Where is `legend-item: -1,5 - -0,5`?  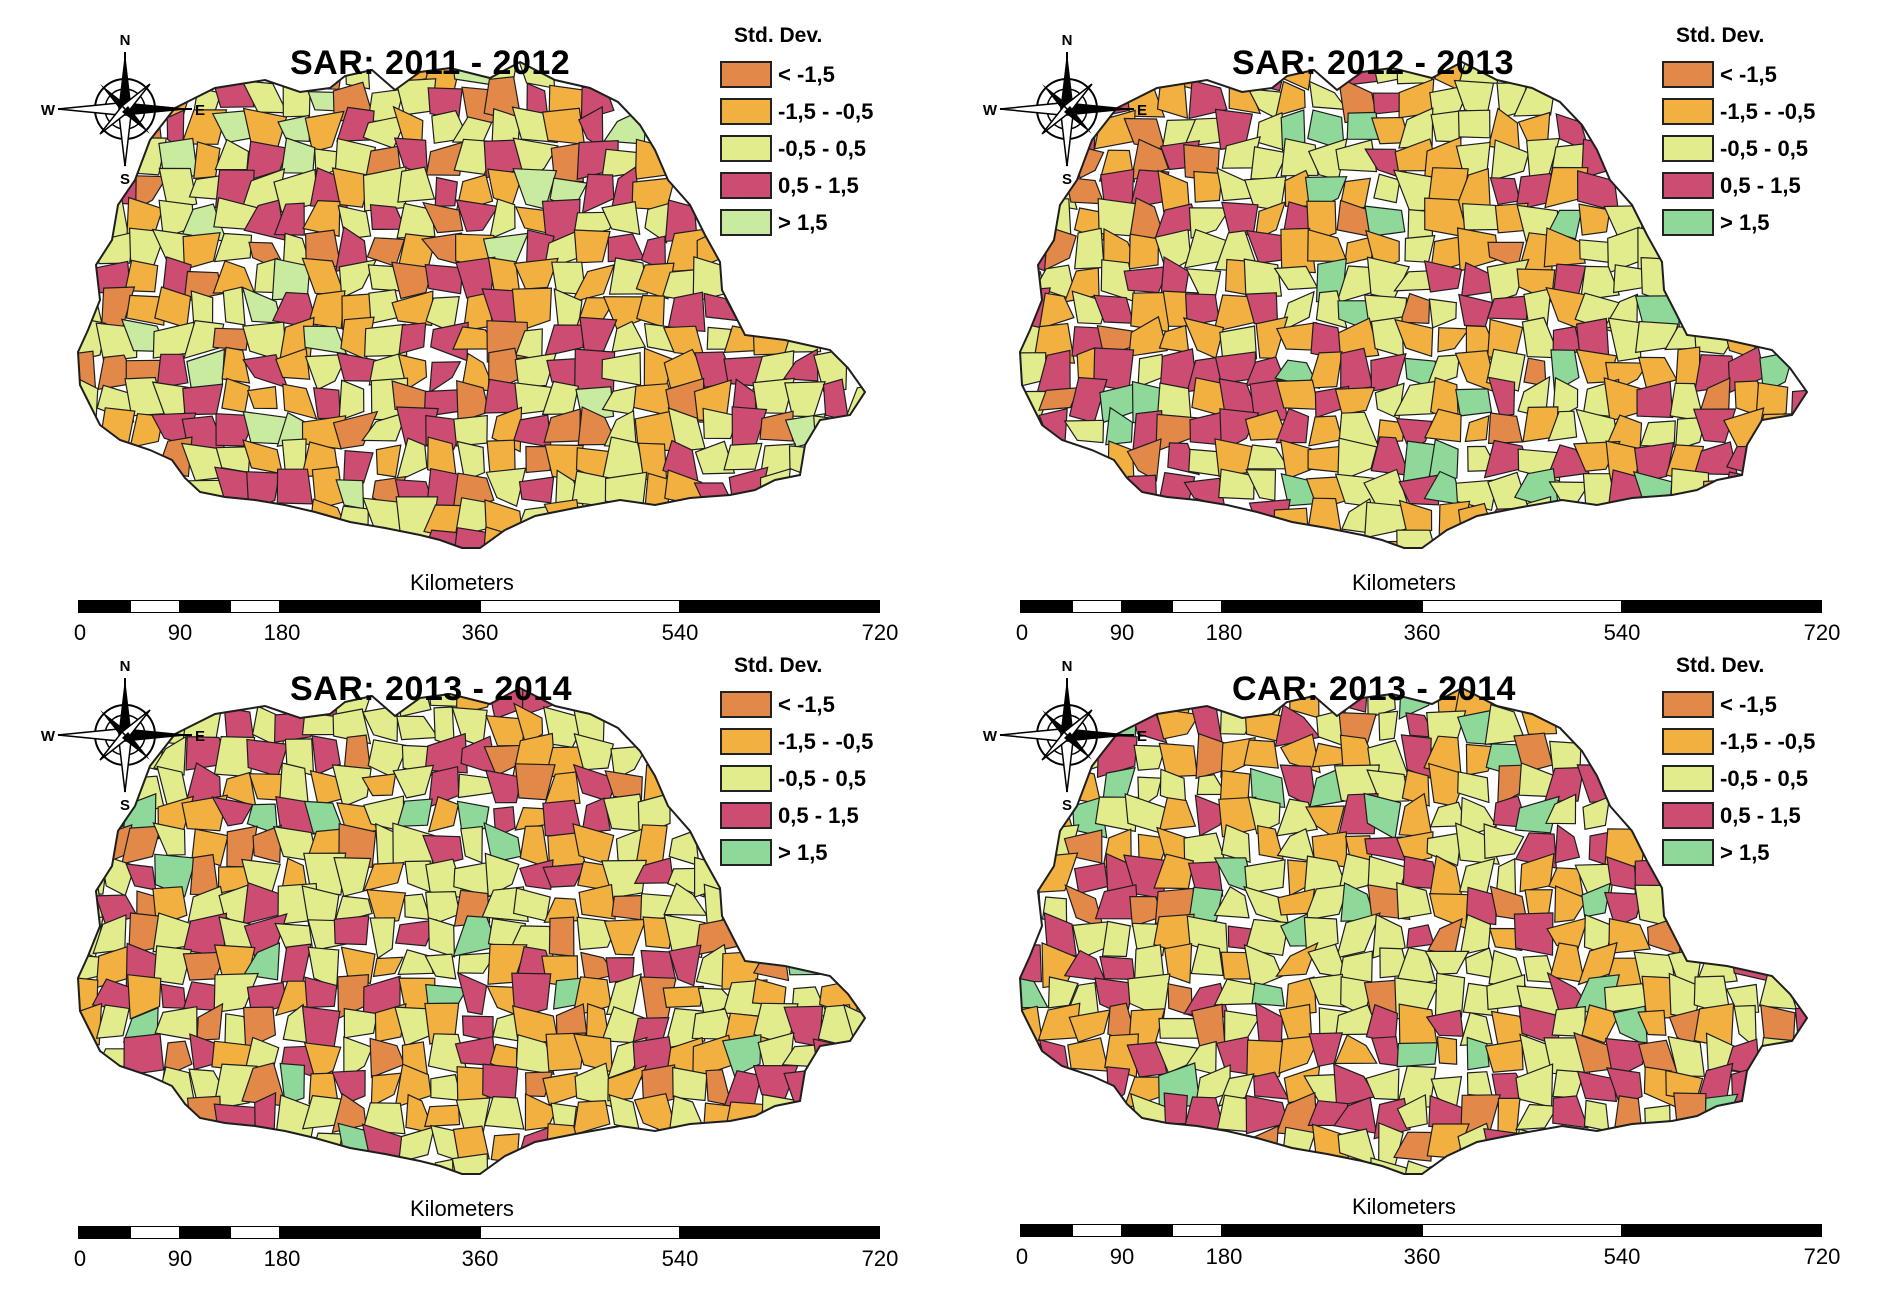
legend-item: -1,5 - -0,5 is located at coordinates (1738, 741).